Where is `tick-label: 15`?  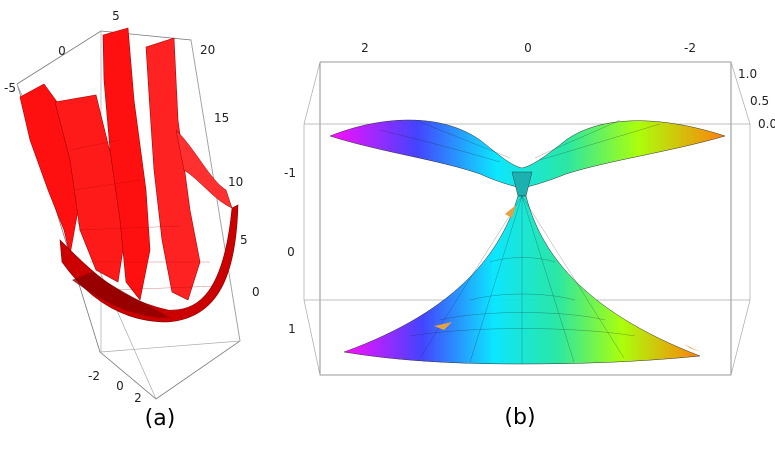
tick-label: 15 is located at coordinates (221, 118).